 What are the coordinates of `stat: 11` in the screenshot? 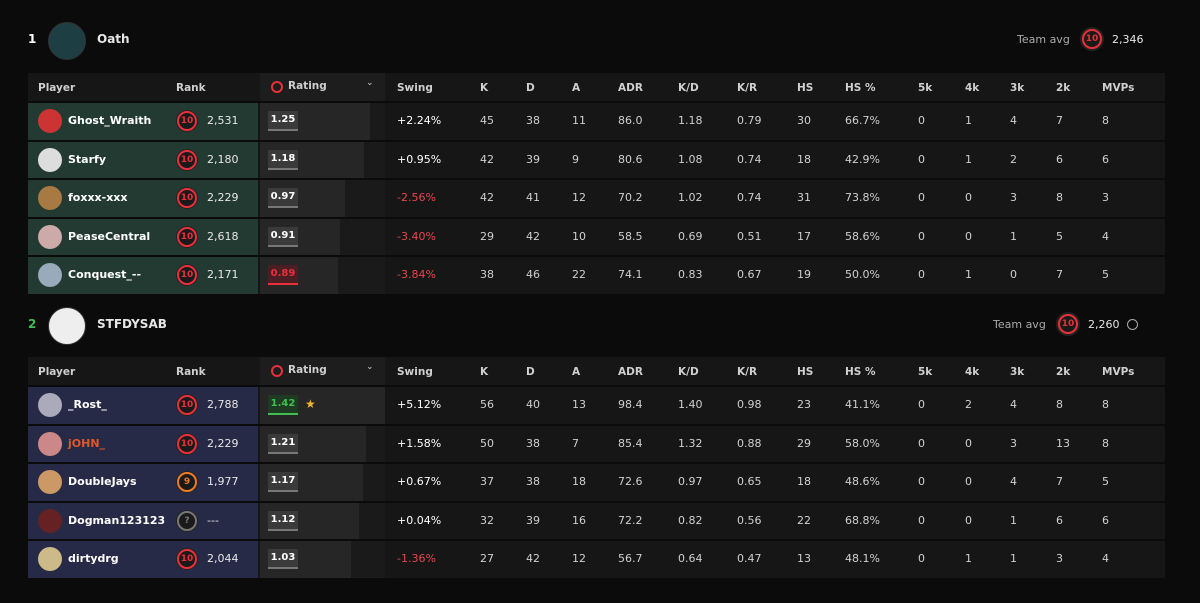 It's located at (579, 120).